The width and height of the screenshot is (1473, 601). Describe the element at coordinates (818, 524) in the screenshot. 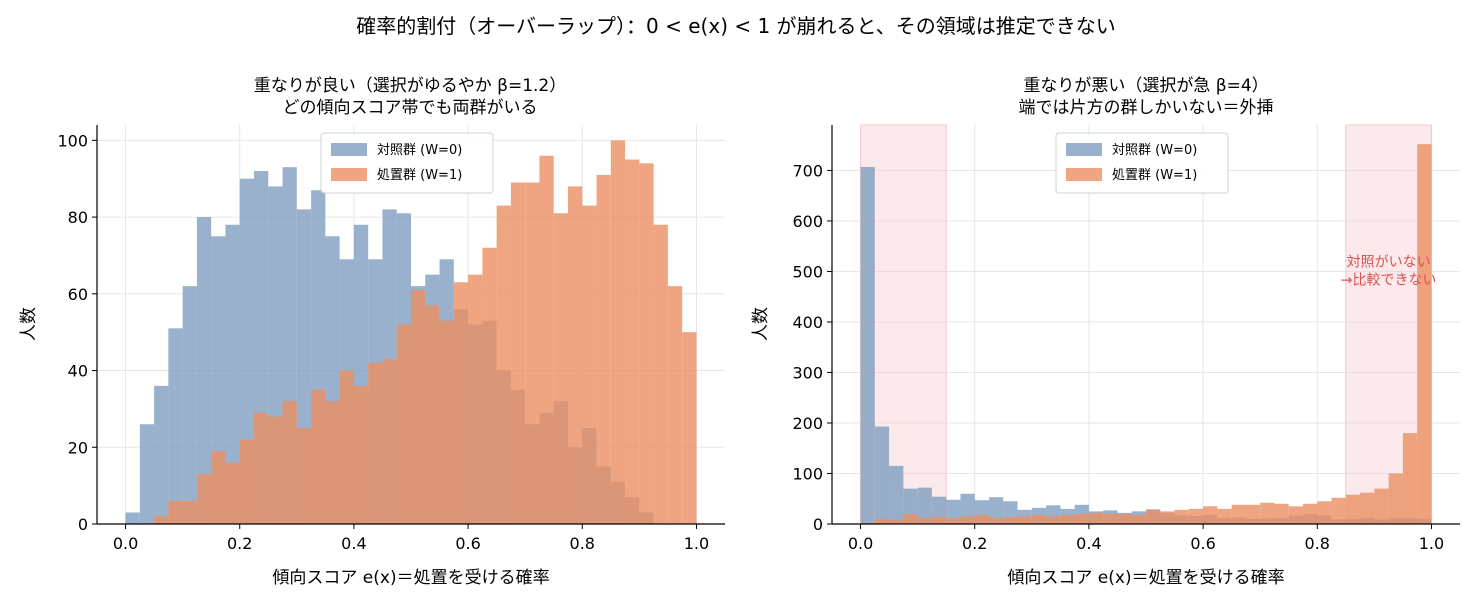

I see `right-ytick-label: 0` at that location.